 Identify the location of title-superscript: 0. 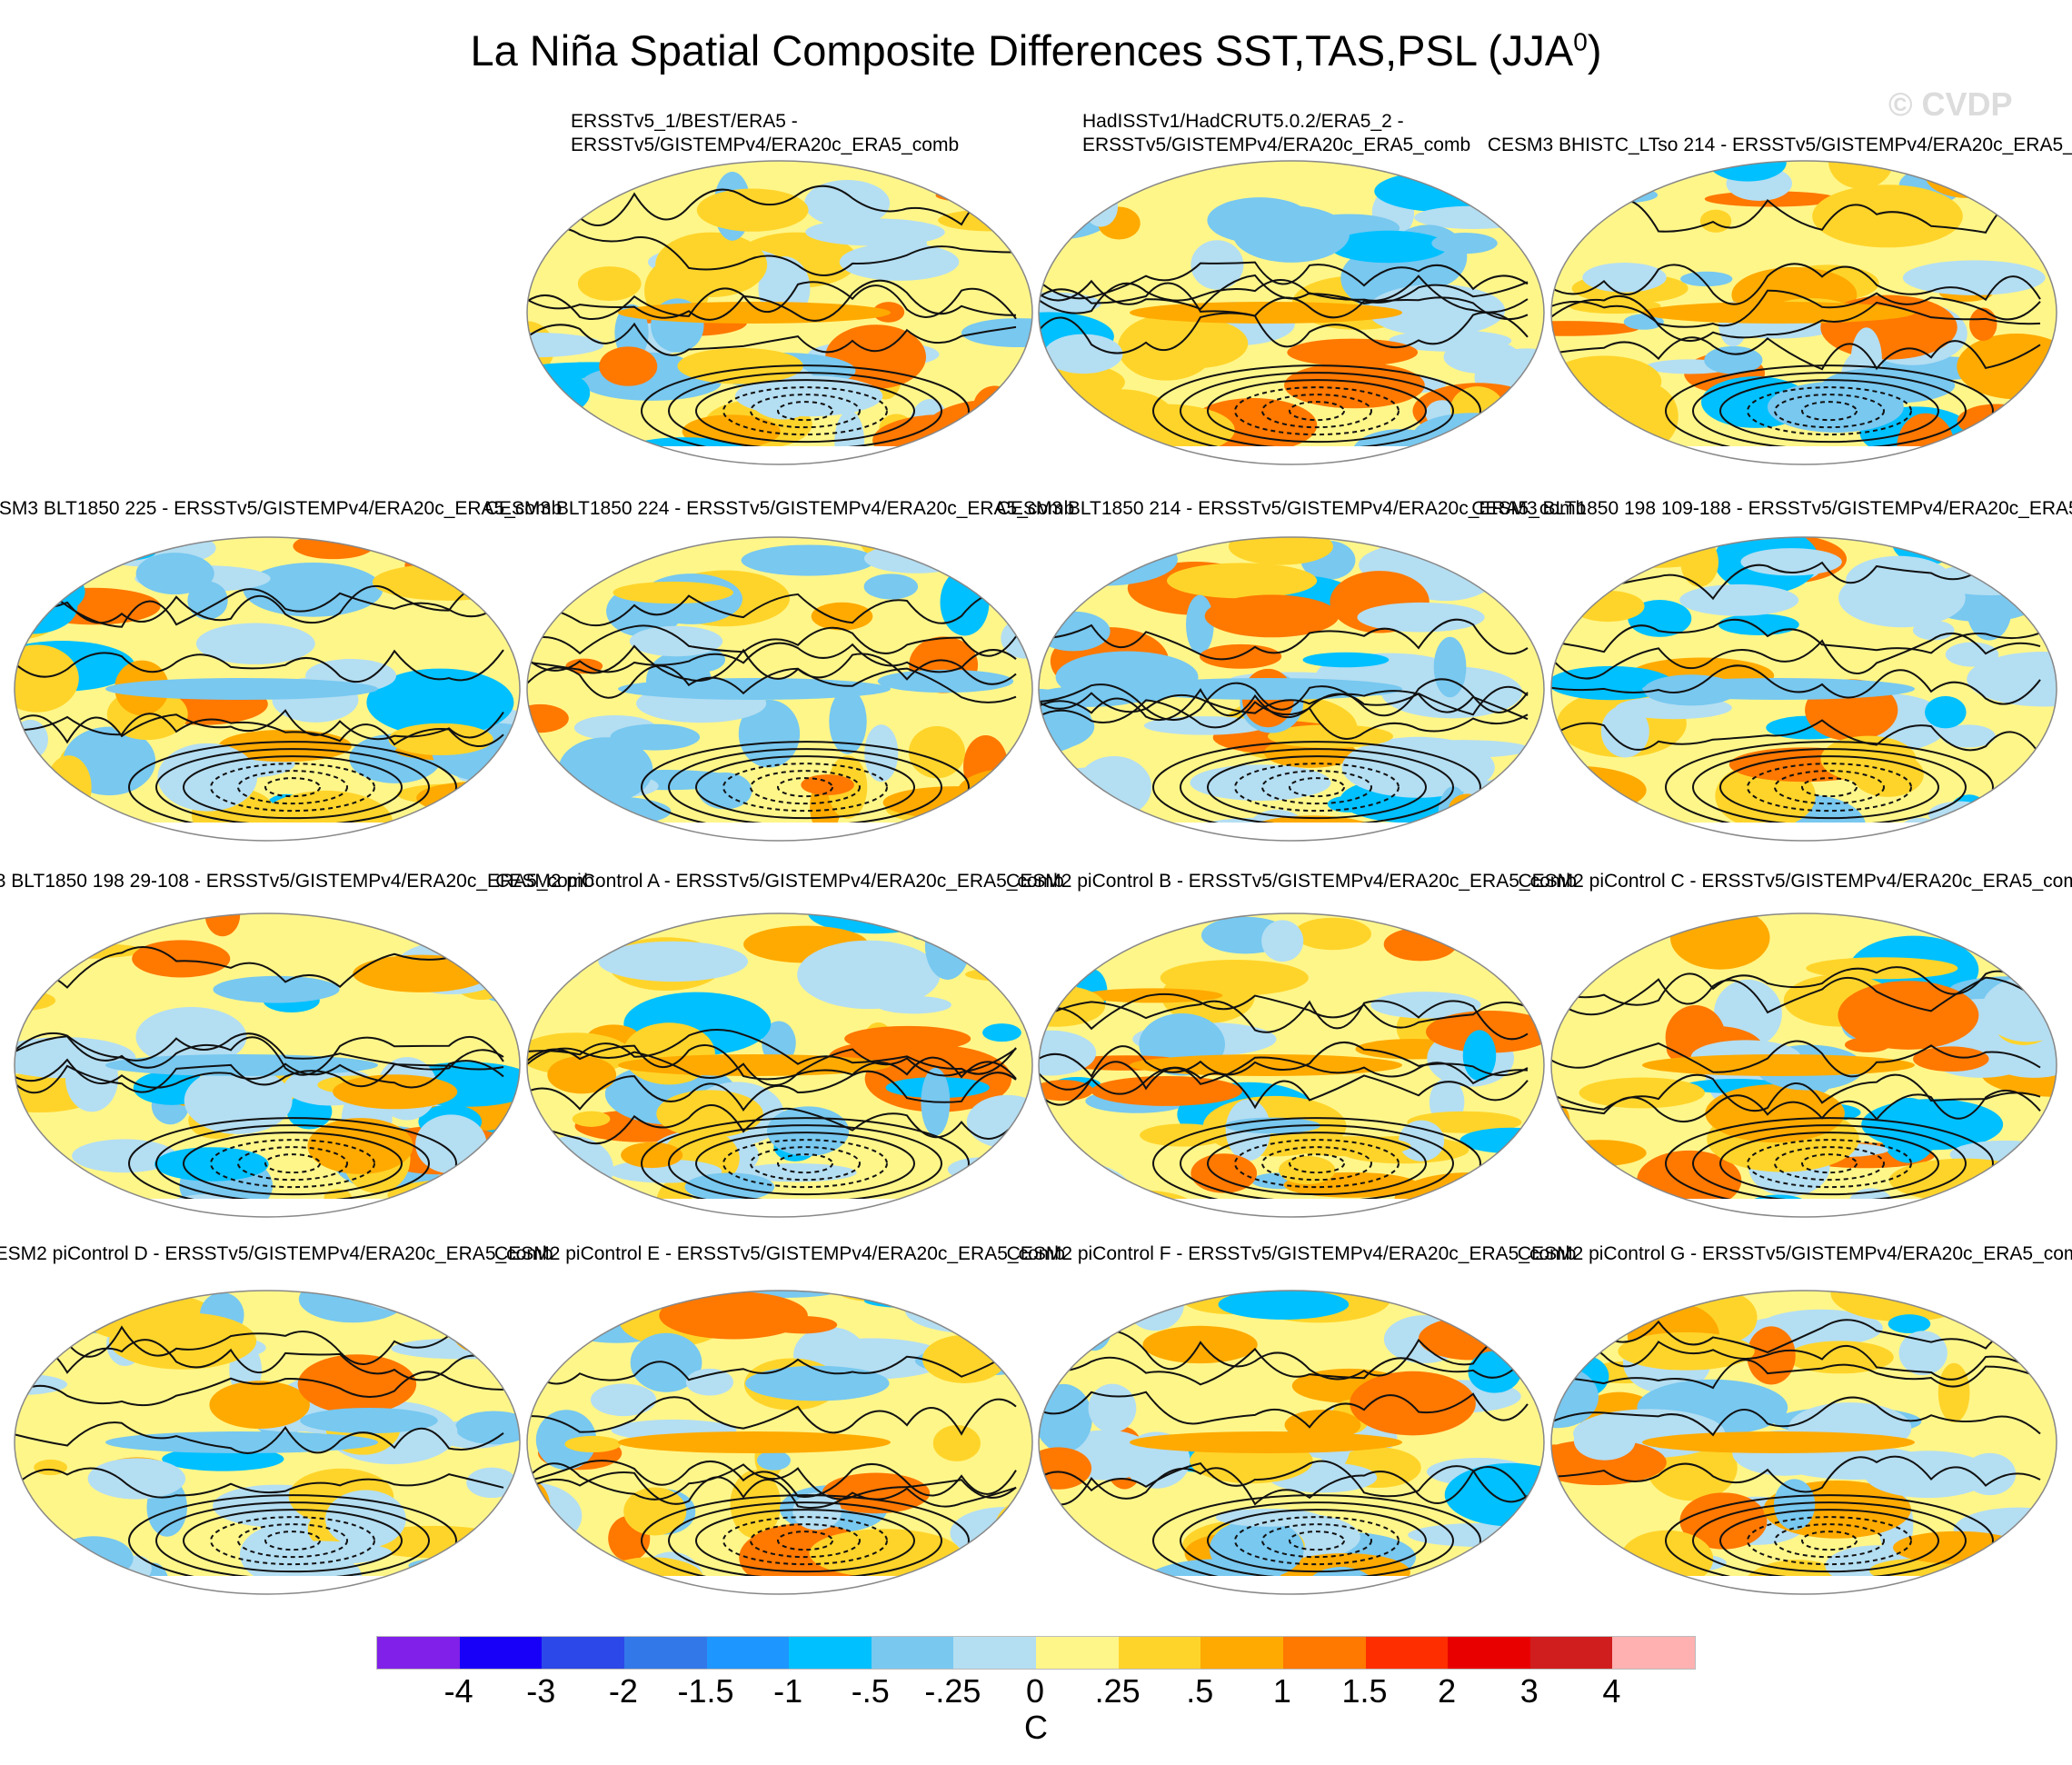
(1580, 41).